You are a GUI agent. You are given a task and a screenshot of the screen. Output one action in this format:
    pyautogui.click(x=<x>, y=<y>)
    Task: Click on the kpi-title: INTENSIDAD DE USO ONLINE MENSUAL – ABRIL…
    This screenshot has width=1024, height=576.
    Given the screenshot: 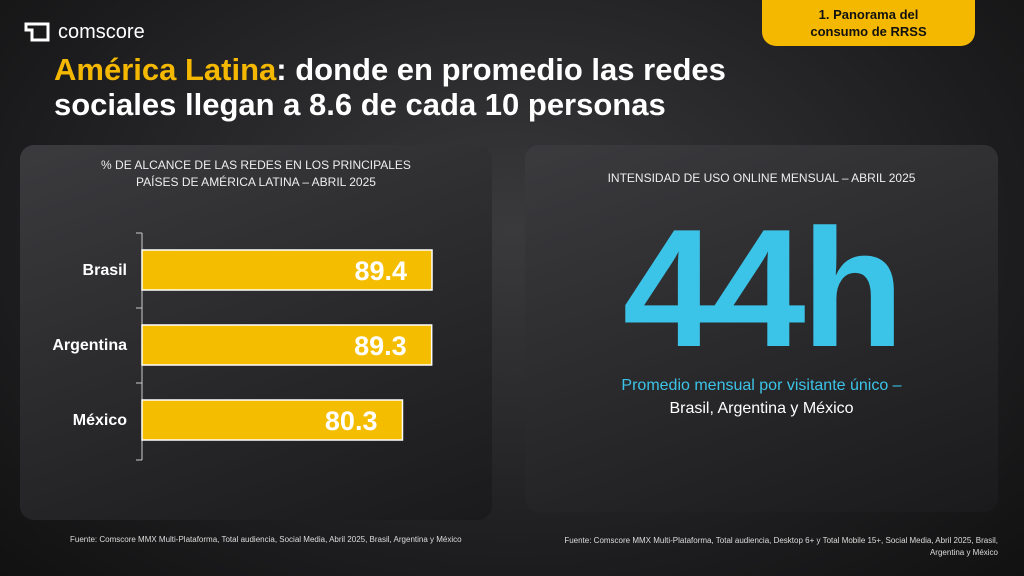 What is the action you would take?
    pyautogui.click(x=761, y=178)
    